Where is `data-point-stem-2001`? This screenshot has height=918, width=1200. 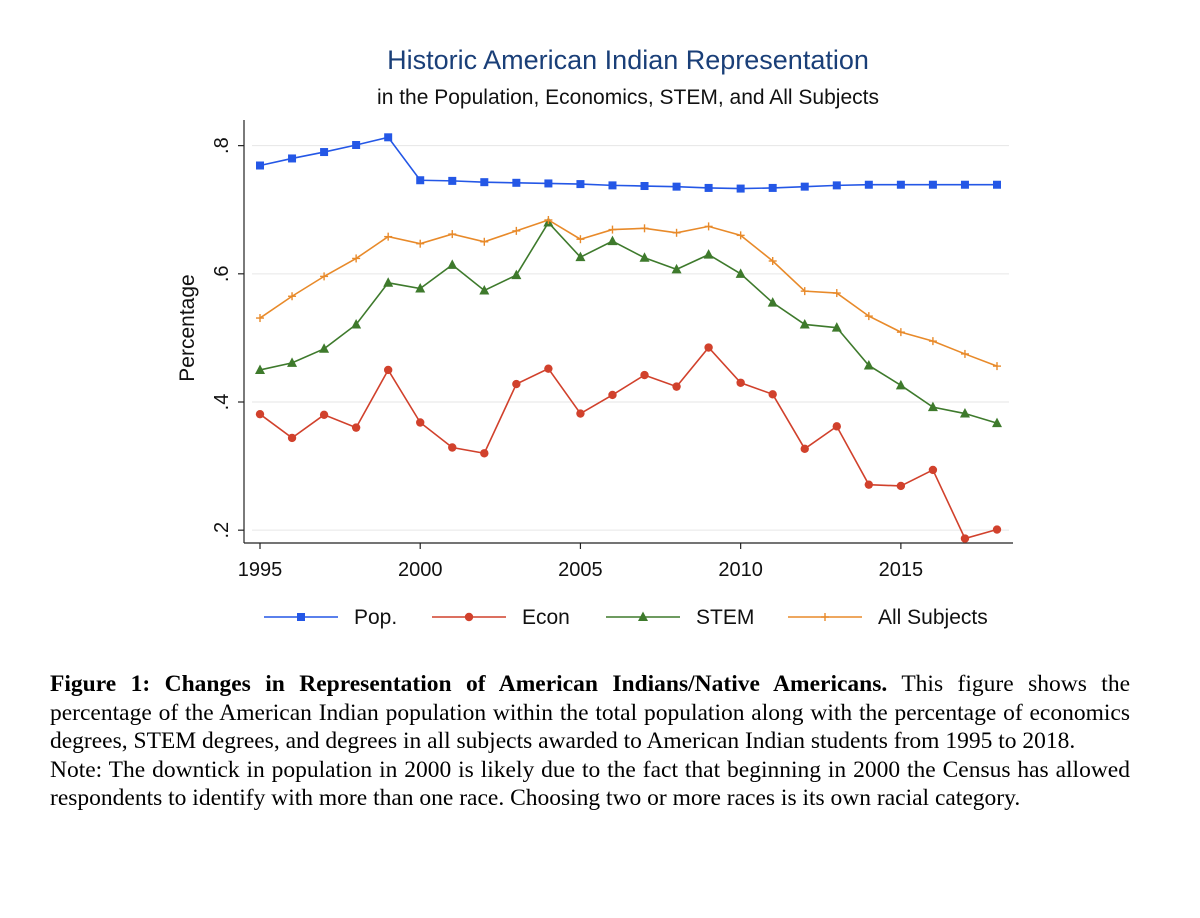 data-point-stem-2001 is located at coordinates (452, 264).